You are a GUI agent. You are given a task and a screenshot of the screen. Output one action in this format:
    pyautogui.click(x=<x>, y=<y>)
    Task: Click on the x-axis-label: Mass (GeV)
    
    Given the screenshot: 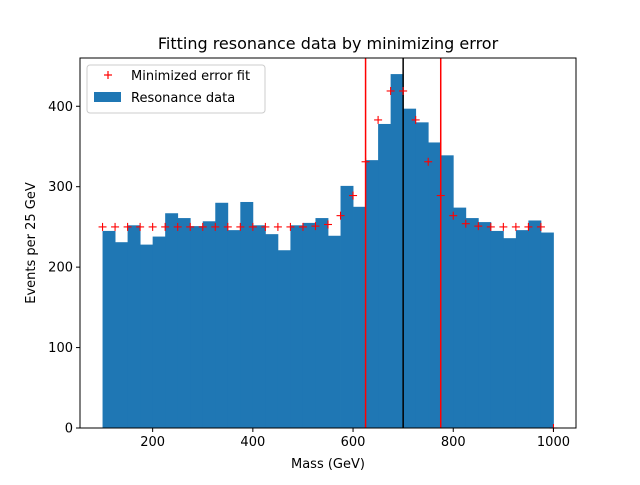 What is the action you would take?
    pyautogui.click(x=328, y=464)
    